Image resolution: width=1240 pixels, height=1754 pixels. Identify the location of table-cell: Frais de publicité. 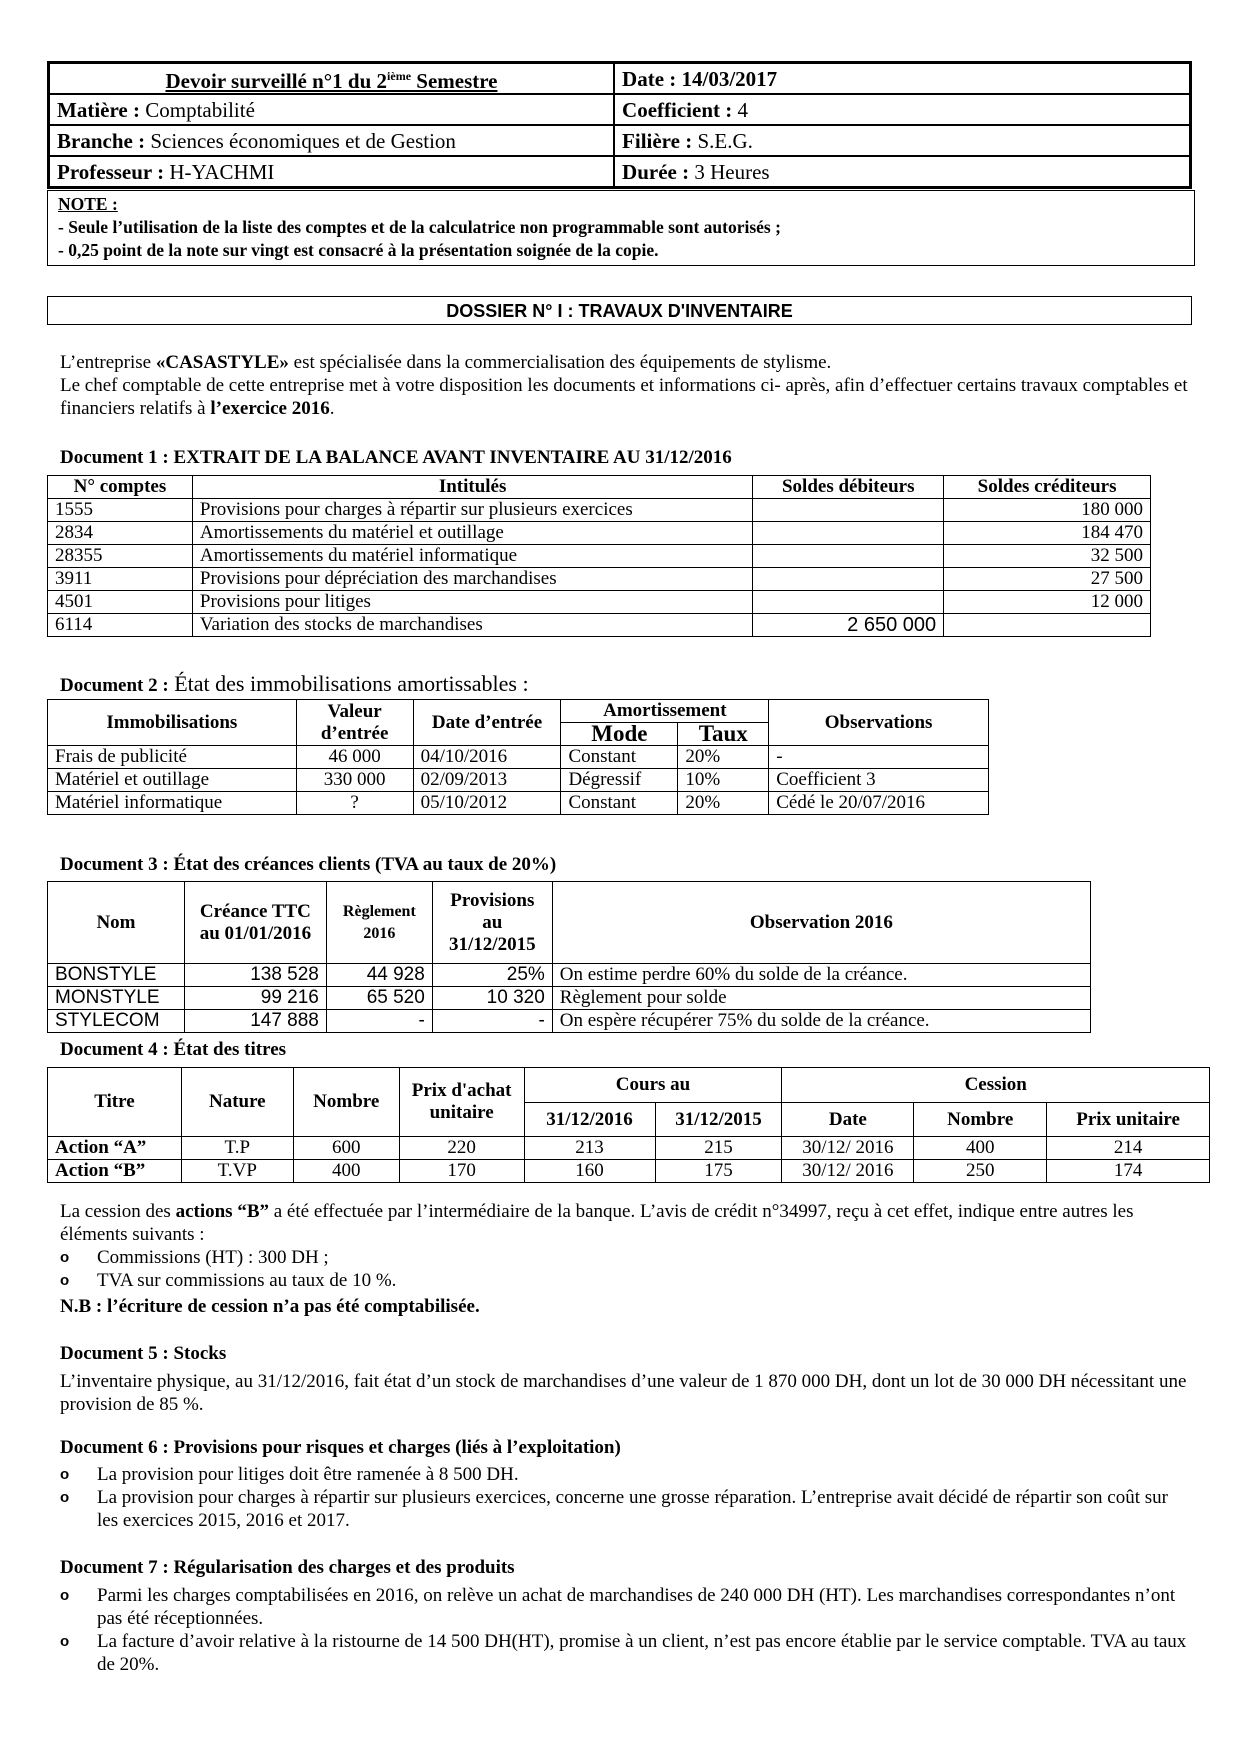
(172, 757).